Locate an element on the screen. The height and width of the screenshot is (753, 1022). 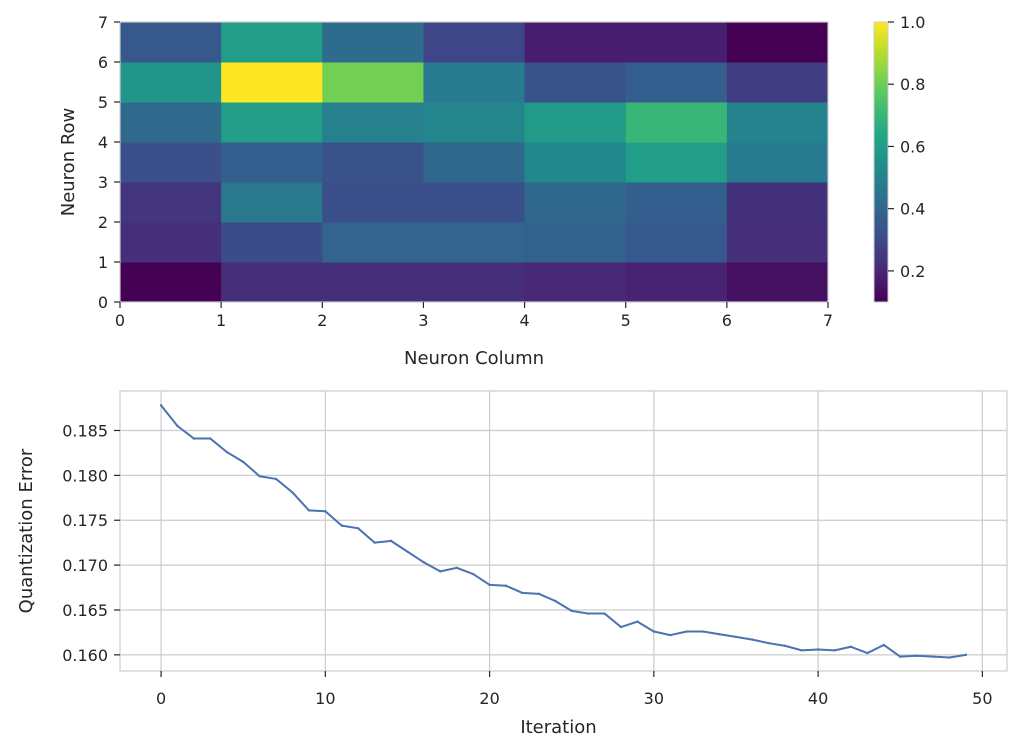
line-y-axis: 0.160 0.165 0.170 0.175 0.180 0.185 is located at coordinates (91, 543).